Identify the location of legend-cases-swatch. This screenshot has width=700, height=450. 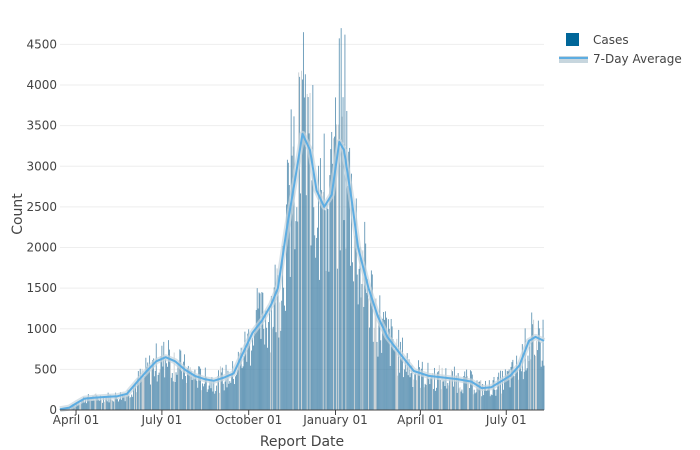
(572, 39).